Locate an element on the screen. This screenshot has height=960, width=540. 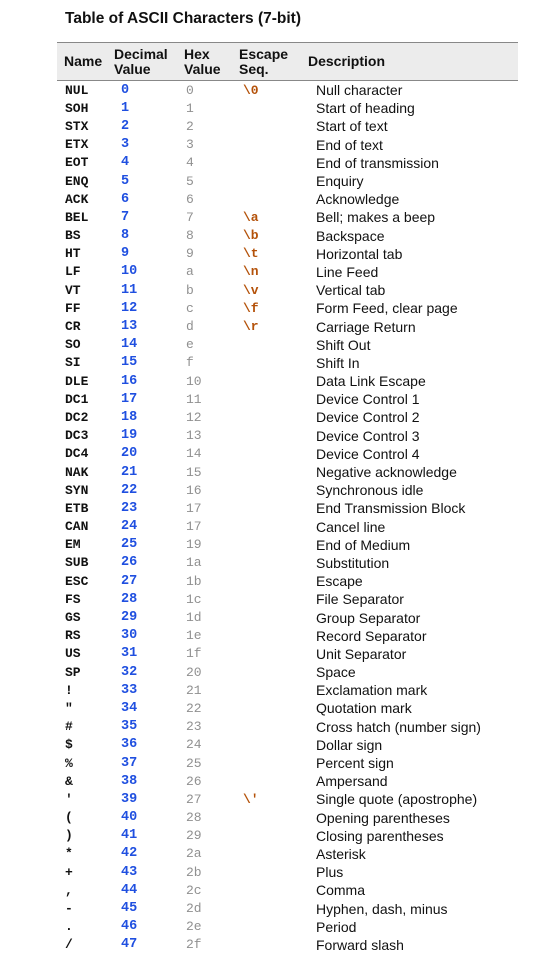
character-name-cell: SOH is located at coordinates (77, 108).